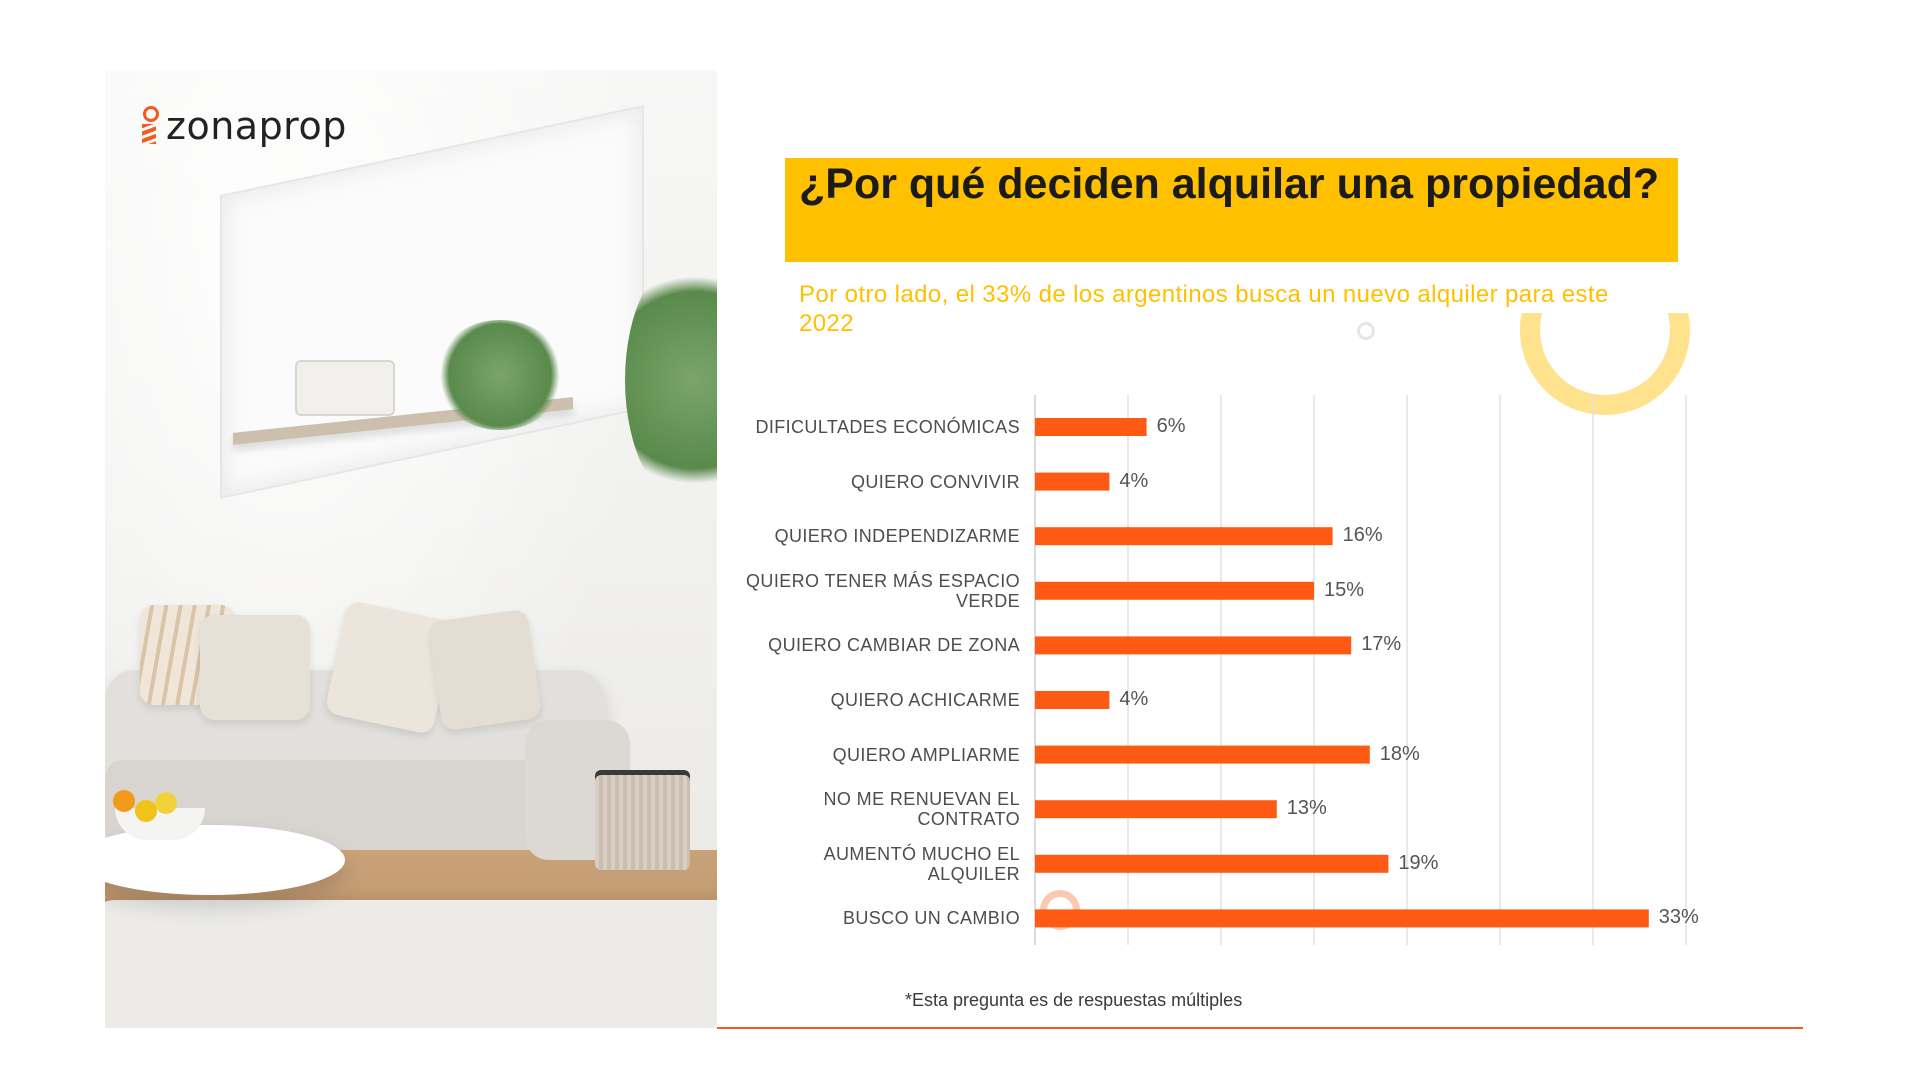  Describe the element at coordinates (935, 481) in the screenshot. I see `category-label: QUIERO CONVIVIR` at that location.